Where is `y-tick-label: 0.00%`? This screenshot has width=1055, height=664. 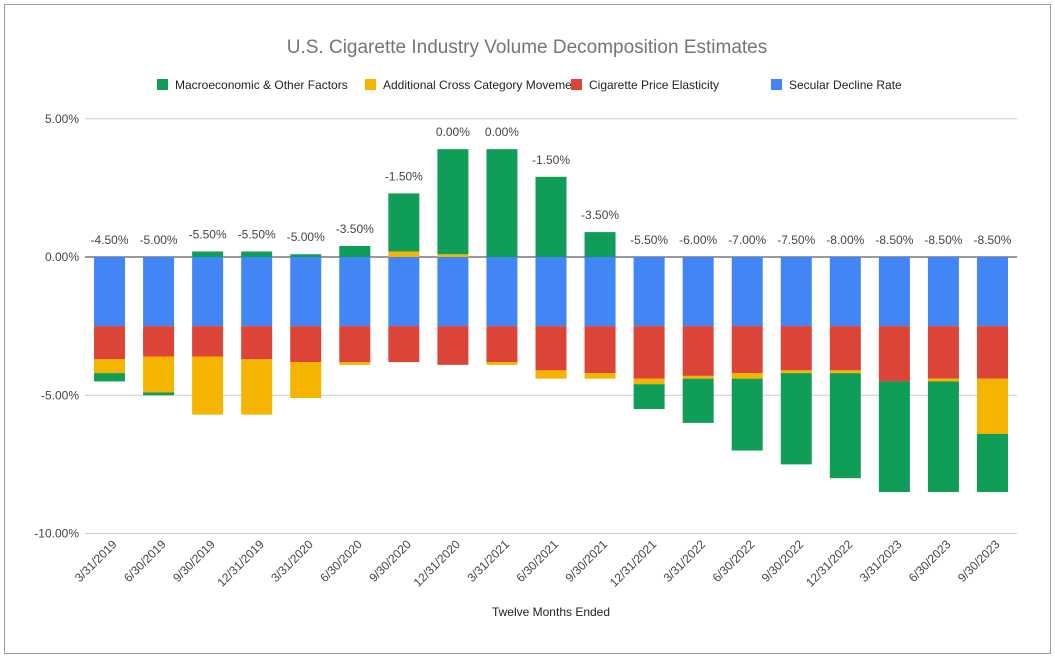 y-tick-label: 0.00% is located at coordinates (62, 257).